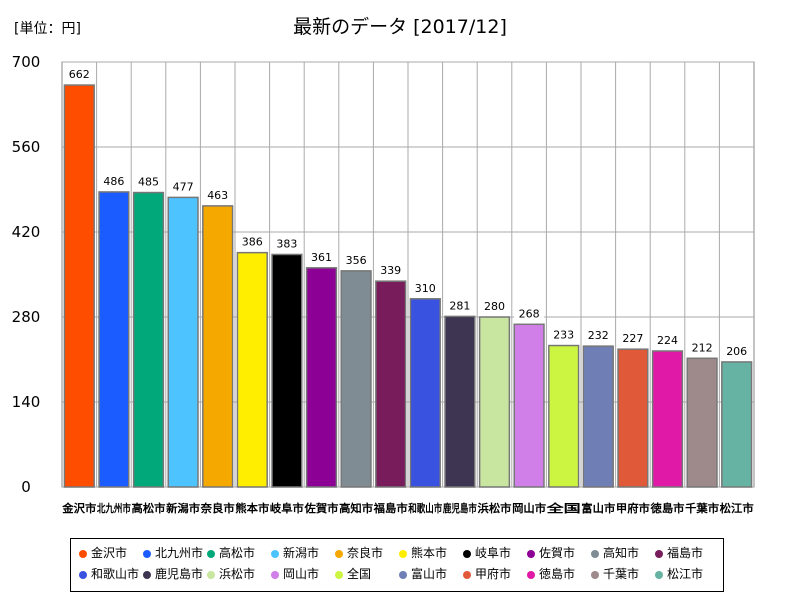 The width and height of the screenshot is (800, 600). I want to click on data-label: 662, so click(79, 74).